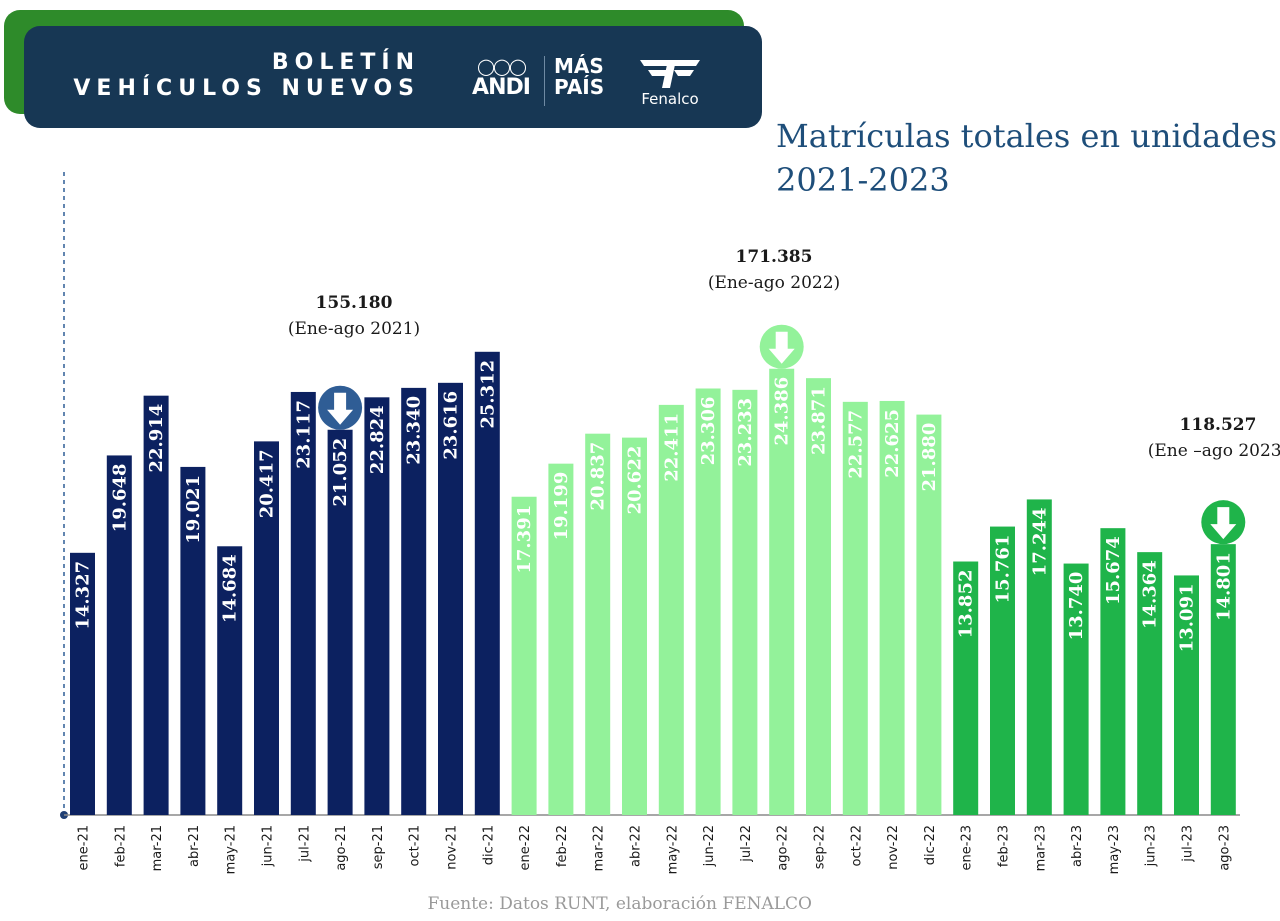 This screenshot has height=921, width=1280. I want to click on bar-value-label: 24.386, so click(782, 411).